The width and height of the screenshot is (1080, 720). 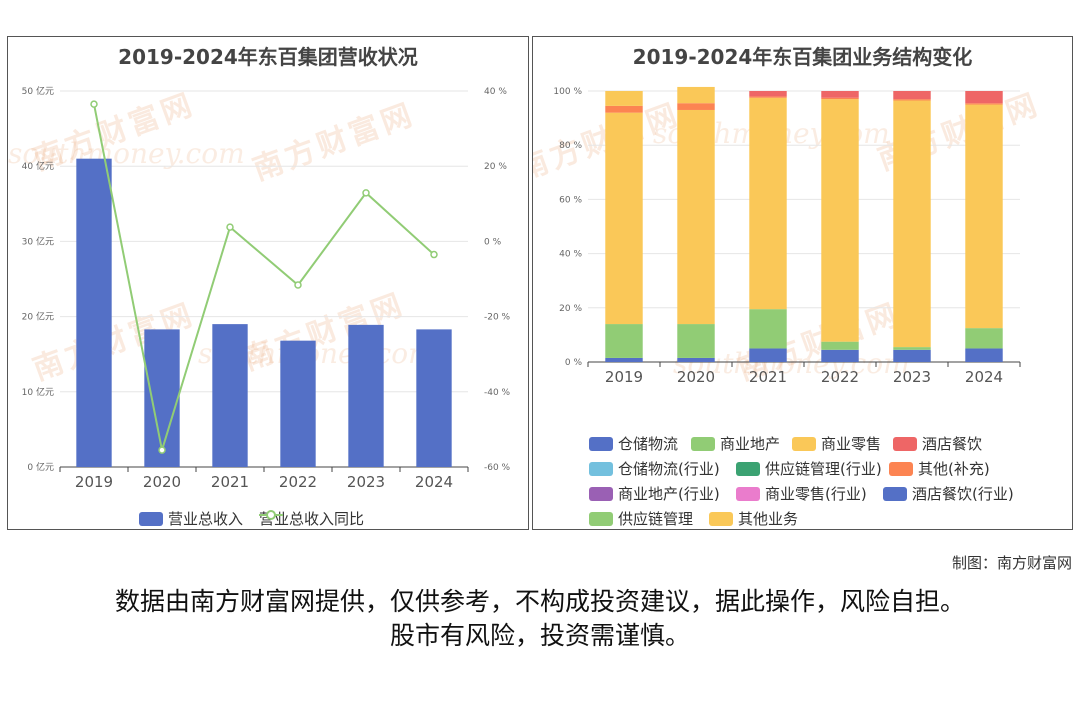 I want to click on legend-item: 酒店餐饮(行业), so click(x=948, y=493).